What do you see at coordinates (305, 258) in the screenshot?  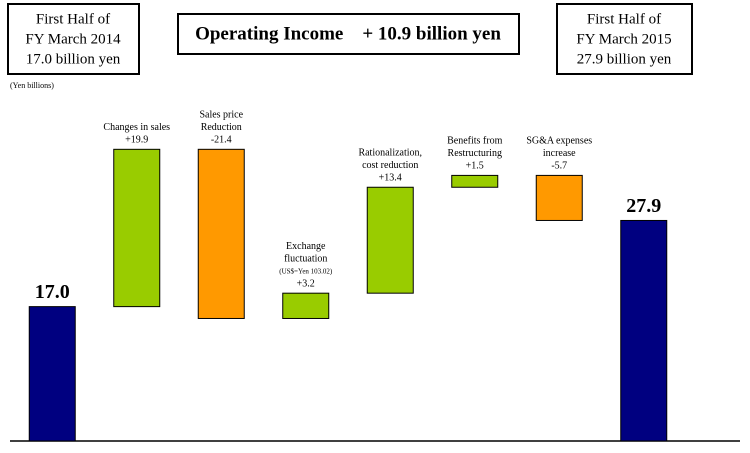 I see `category-label: fluctuation` at bounding box center [305, 258].